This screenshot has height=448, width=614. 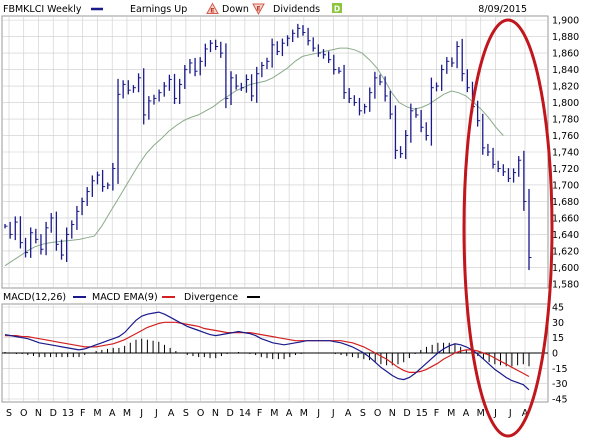 What do you see at coordinates (565, 54) in the screenshot?
I see `price-y-tick: 1,860` at bounding box center [565, 54].